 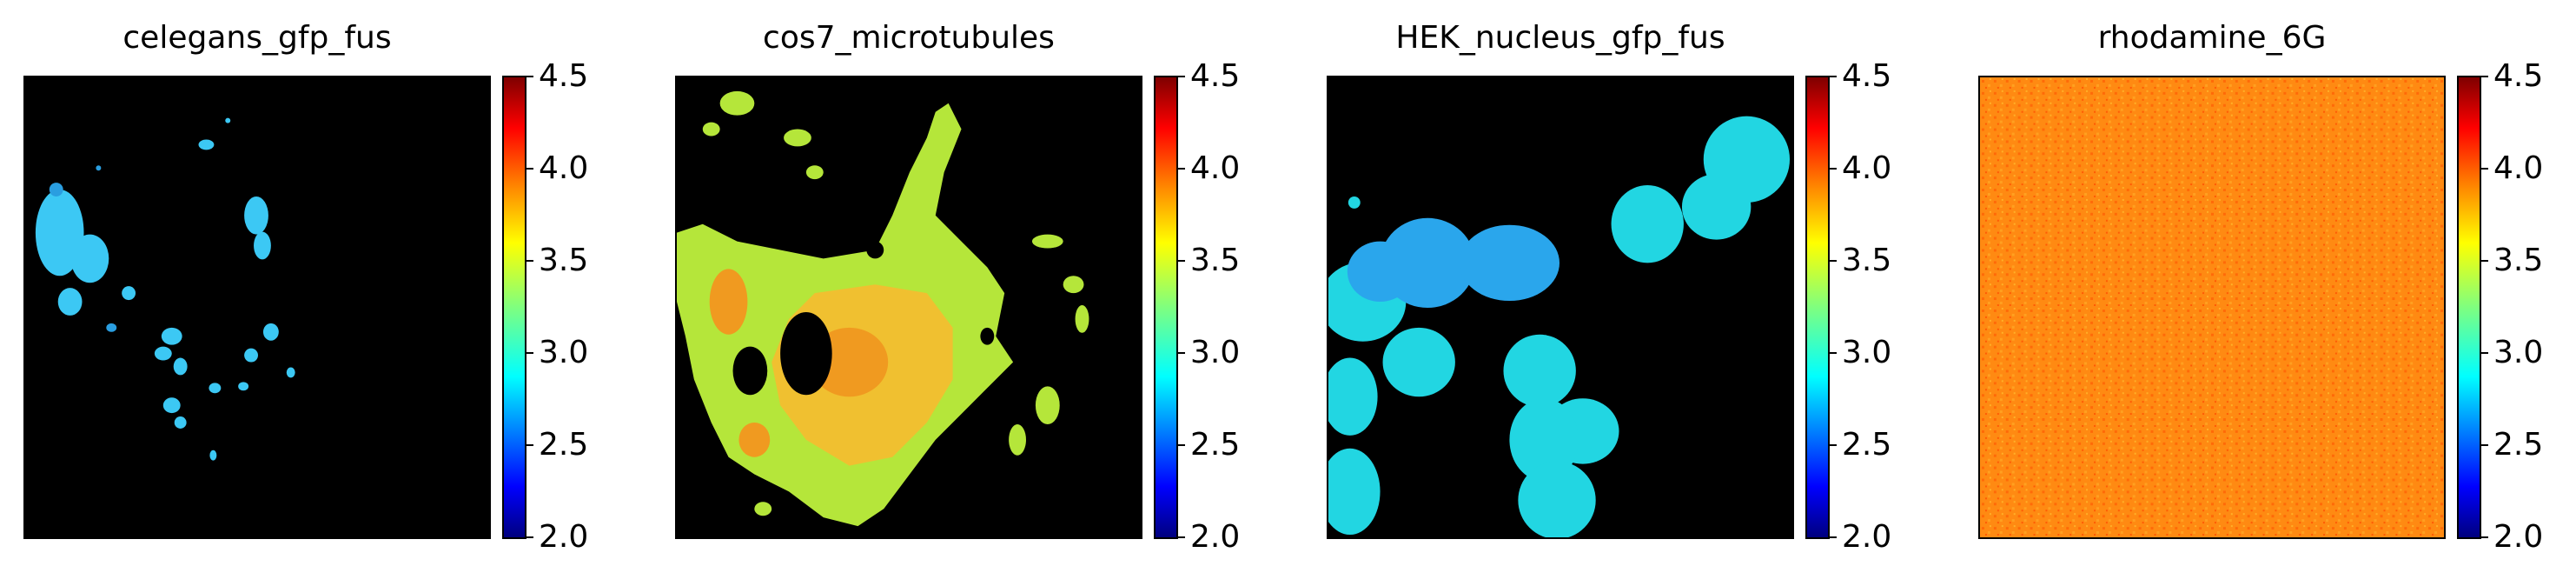 What do you see at coordinates (1560, 38) in the screenshot?
I see `panel-title-hek: HEK_nucleus_gfp_fus` at bounding box center [1560, 38].